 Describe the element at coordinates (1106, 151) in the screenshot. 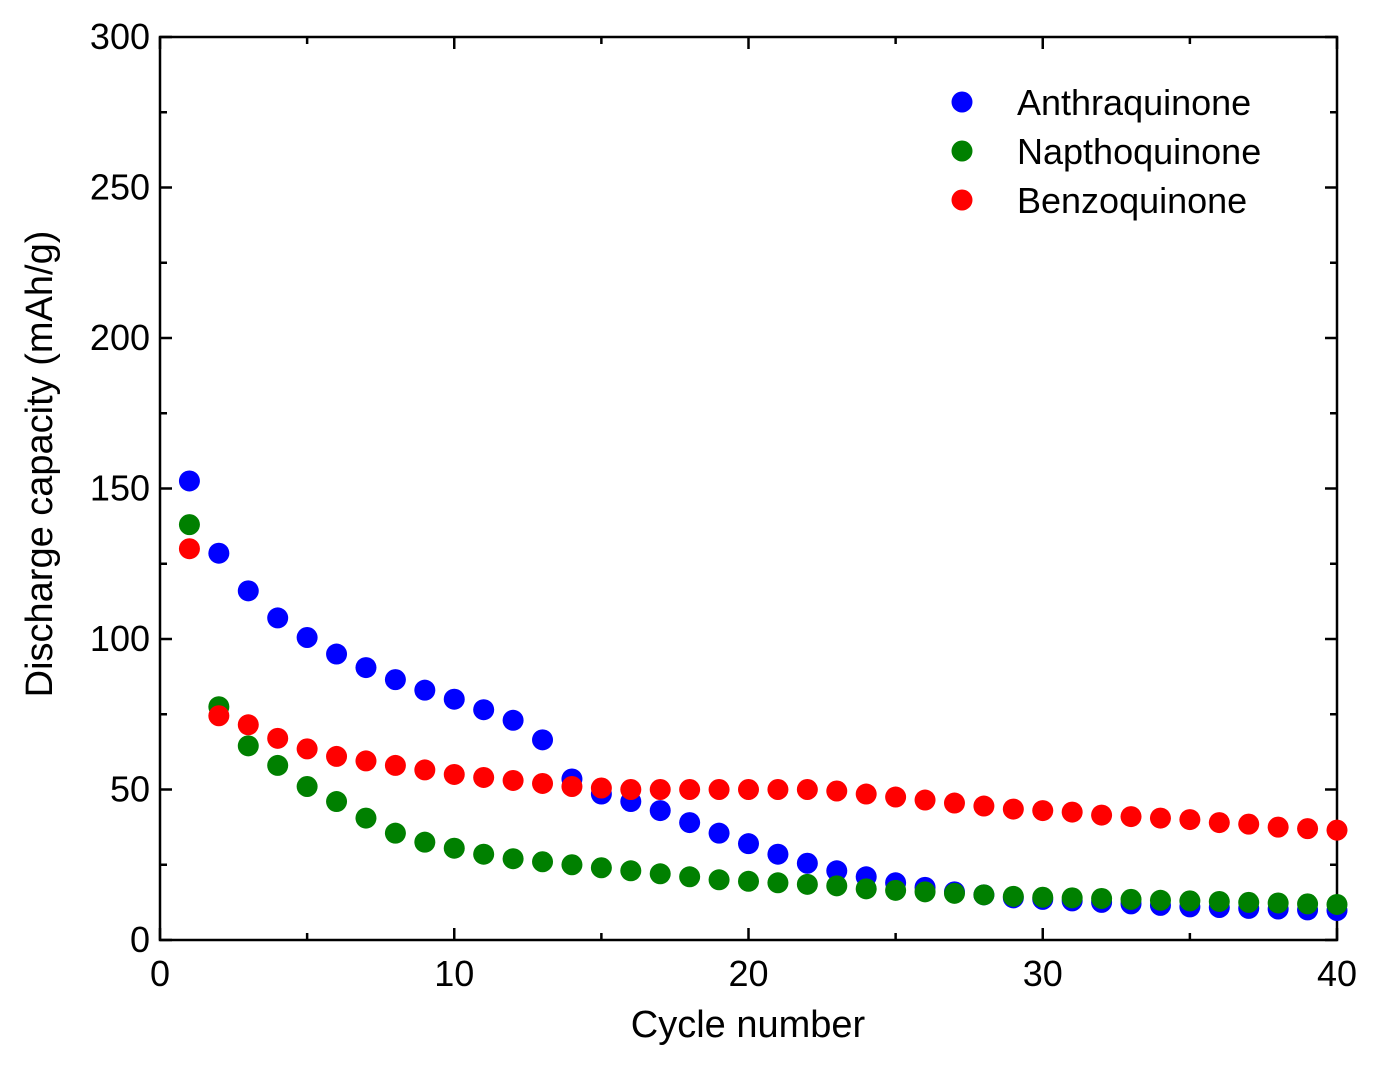

I see `legend: Anthraquinone Napthoquinone Benzoquinone` at that location.